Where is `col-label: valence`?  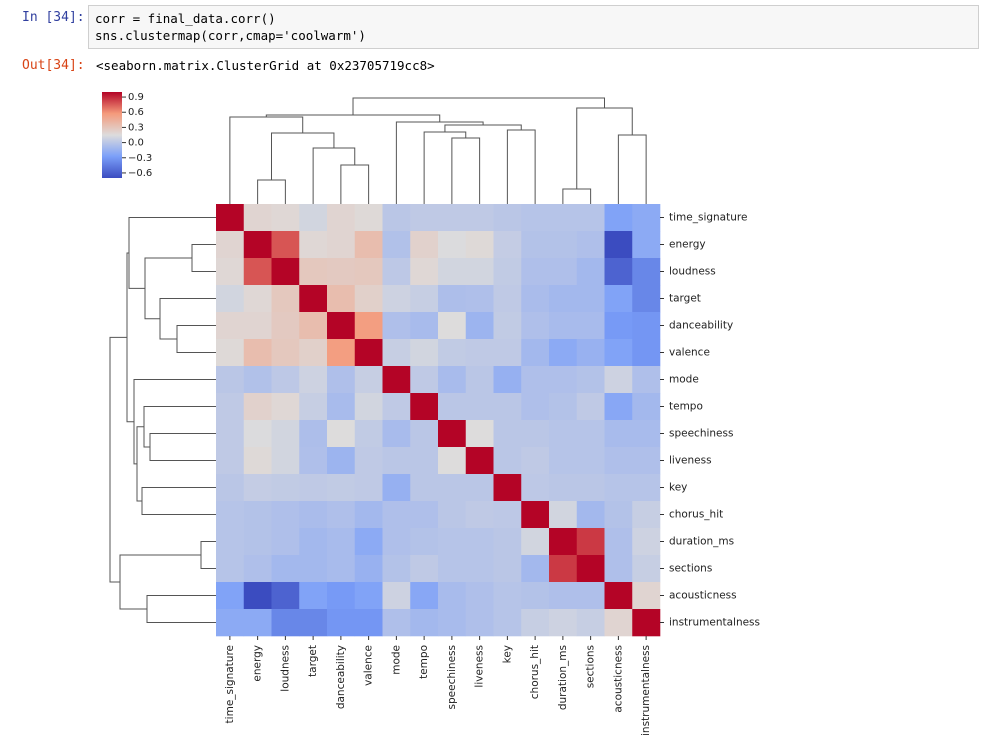 col-label: valence is located at coordinates (369, 665).